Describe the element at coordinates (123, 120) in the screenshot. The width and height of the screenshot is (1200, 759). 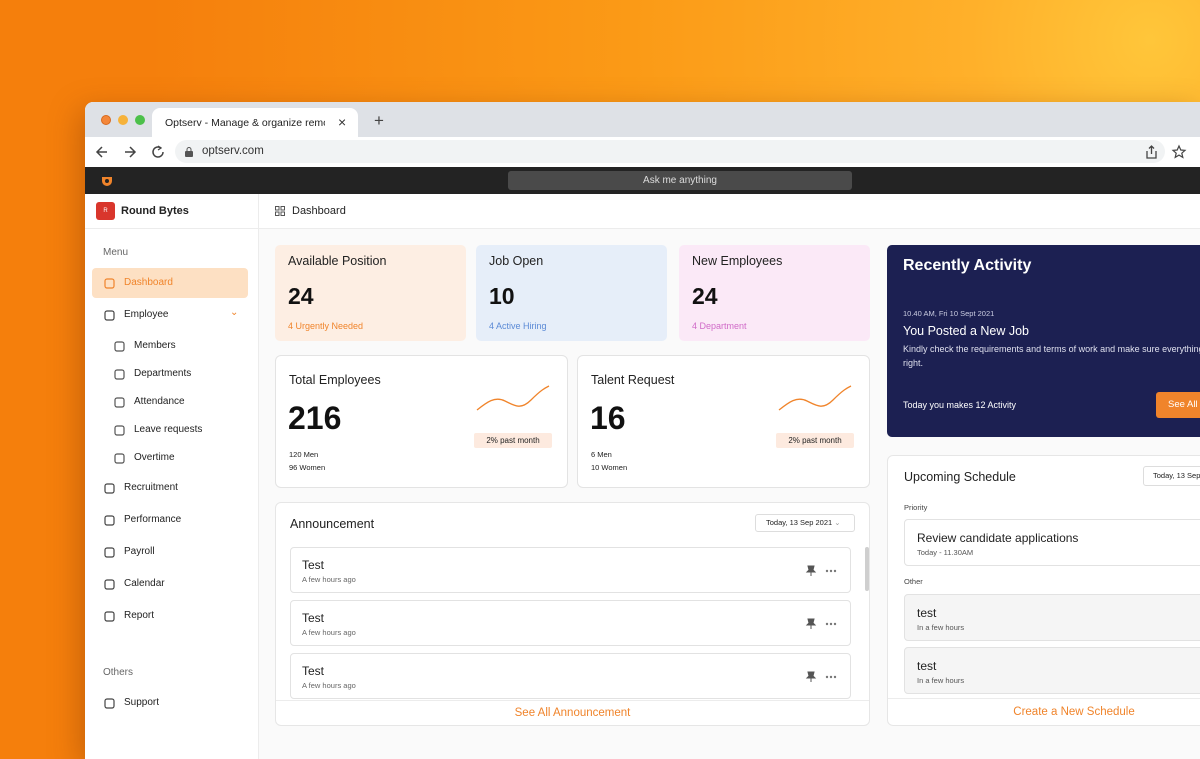
I see `minimize-dot` at that location.